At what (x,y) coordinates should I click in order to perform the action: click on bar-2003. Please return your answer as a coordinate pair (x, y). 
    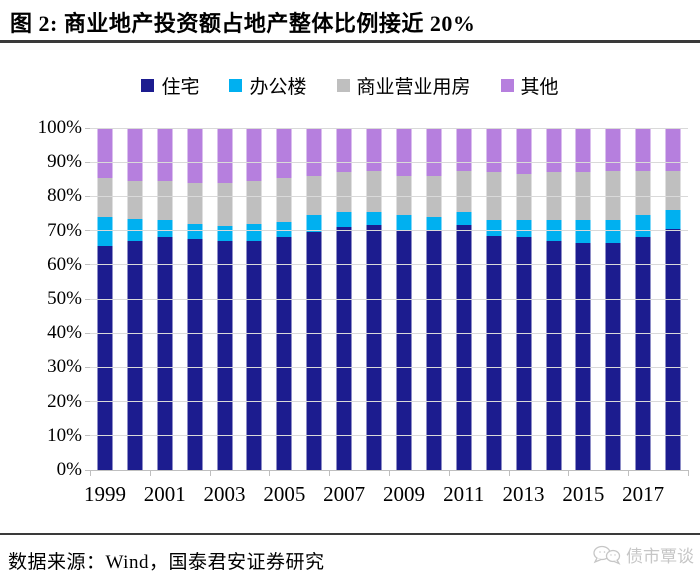
    Looking at the image, I should click on (225, 299).